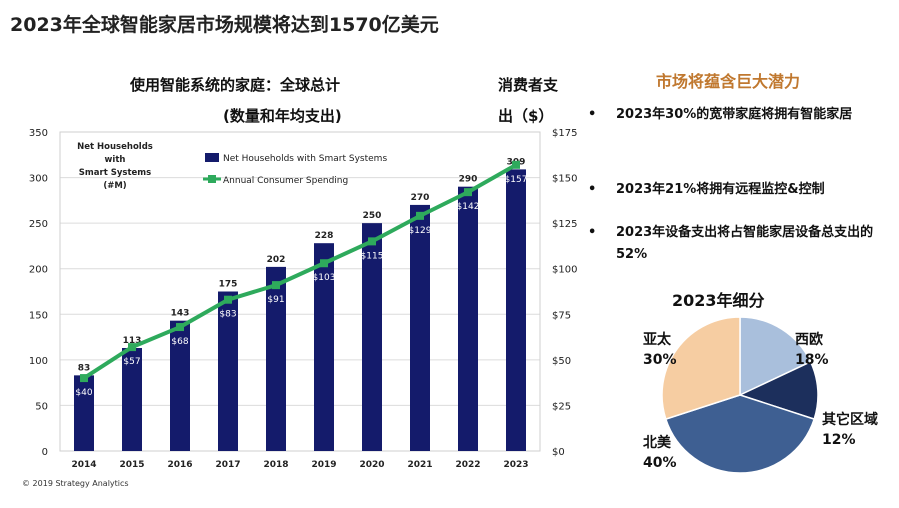  Describe the element at coordinates (809, 340) in the screenshot. I see `pie-label-name: 西欧` at that location.